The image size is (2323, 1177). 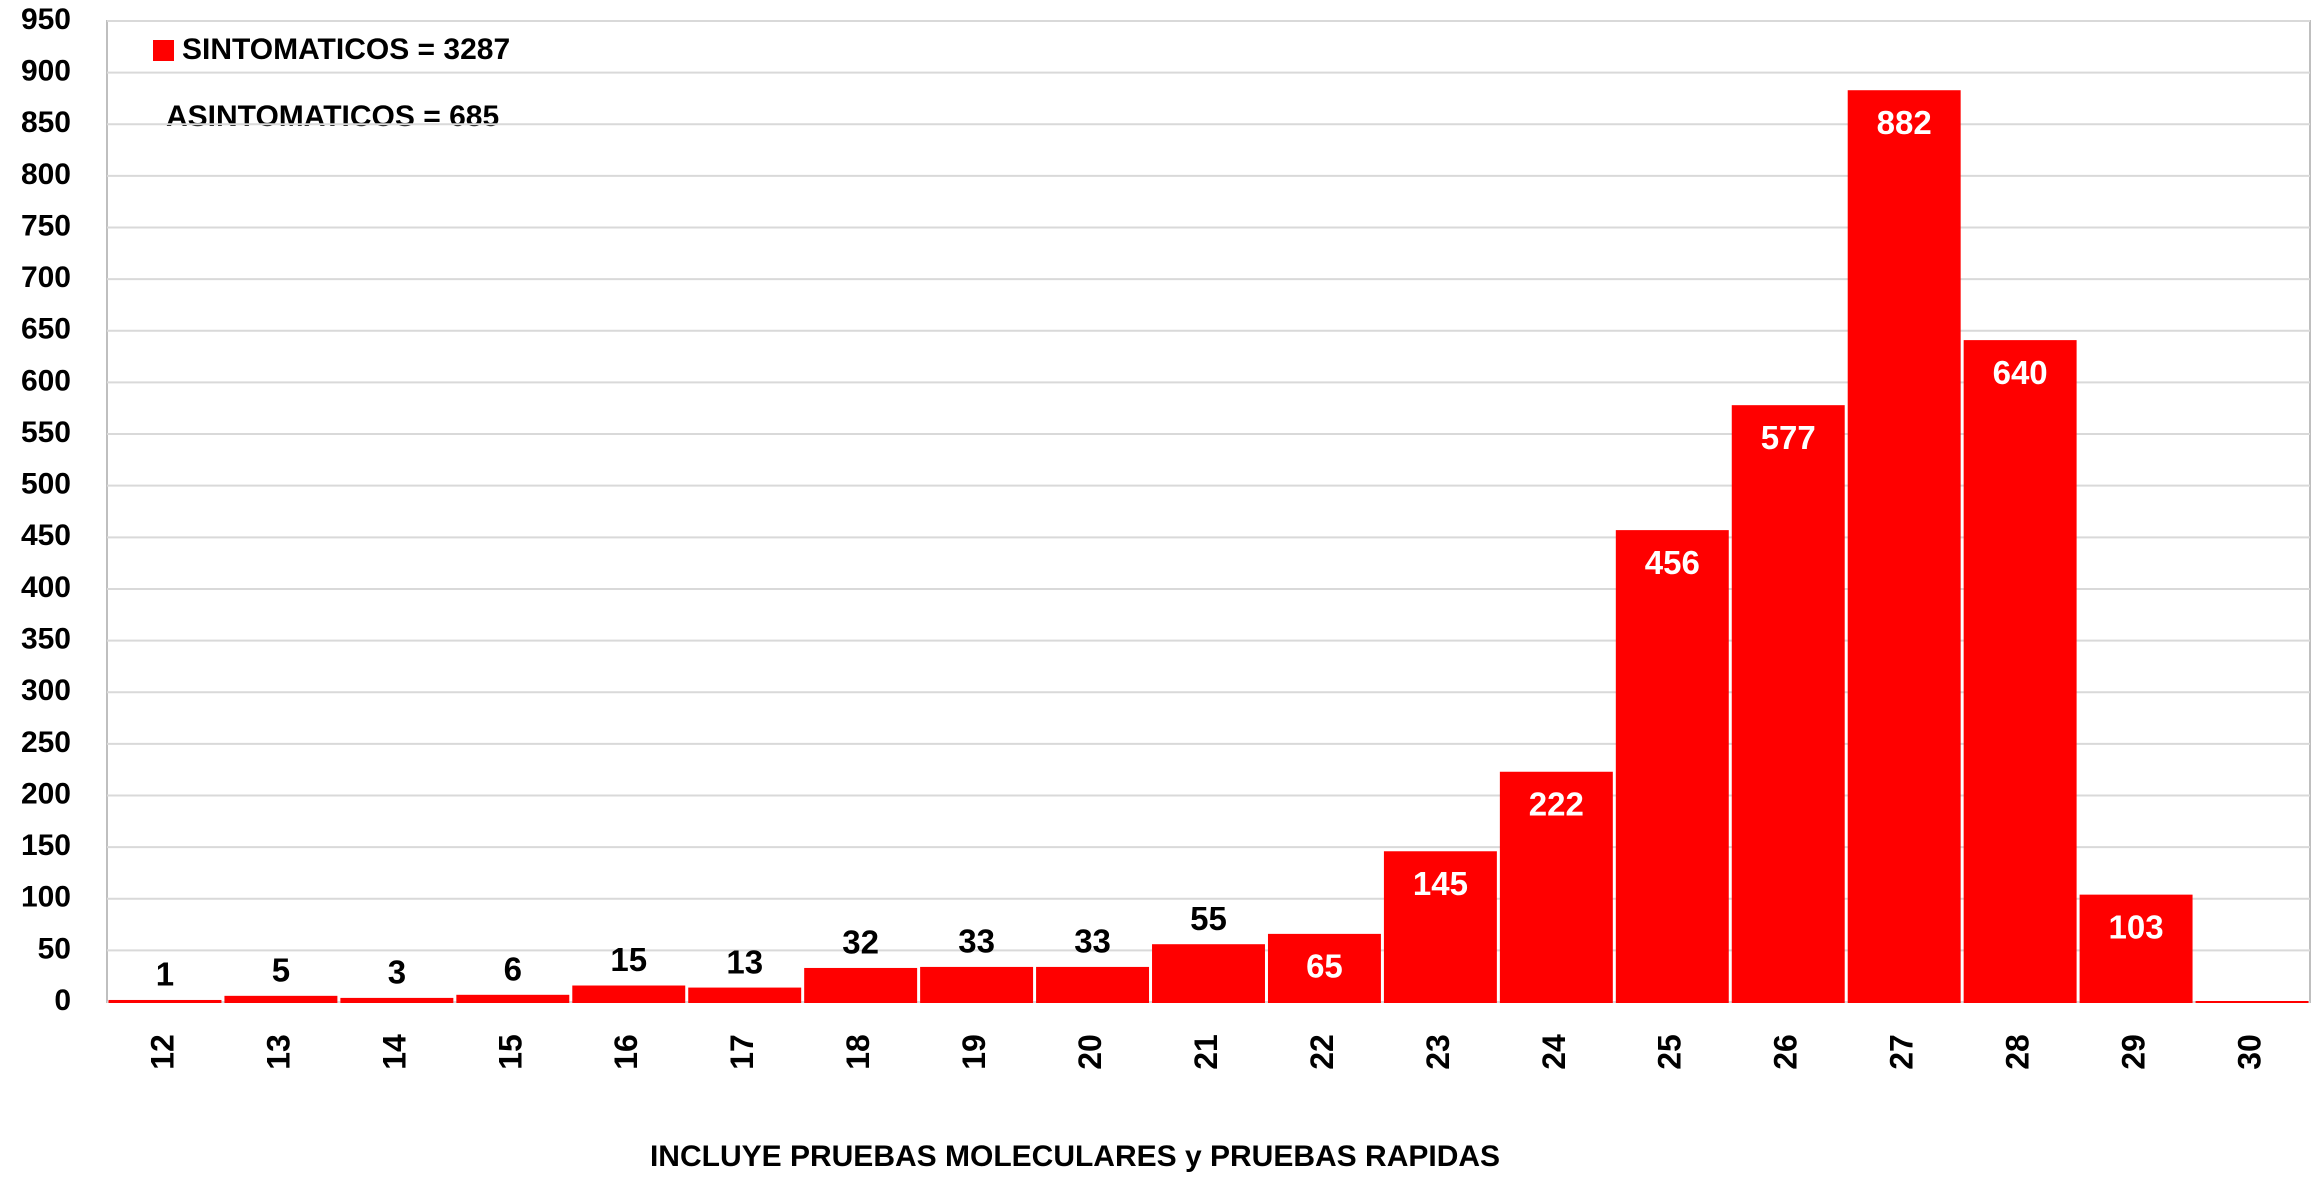 I want to click on y-tick-label: 950, so click(x=46, y=19).